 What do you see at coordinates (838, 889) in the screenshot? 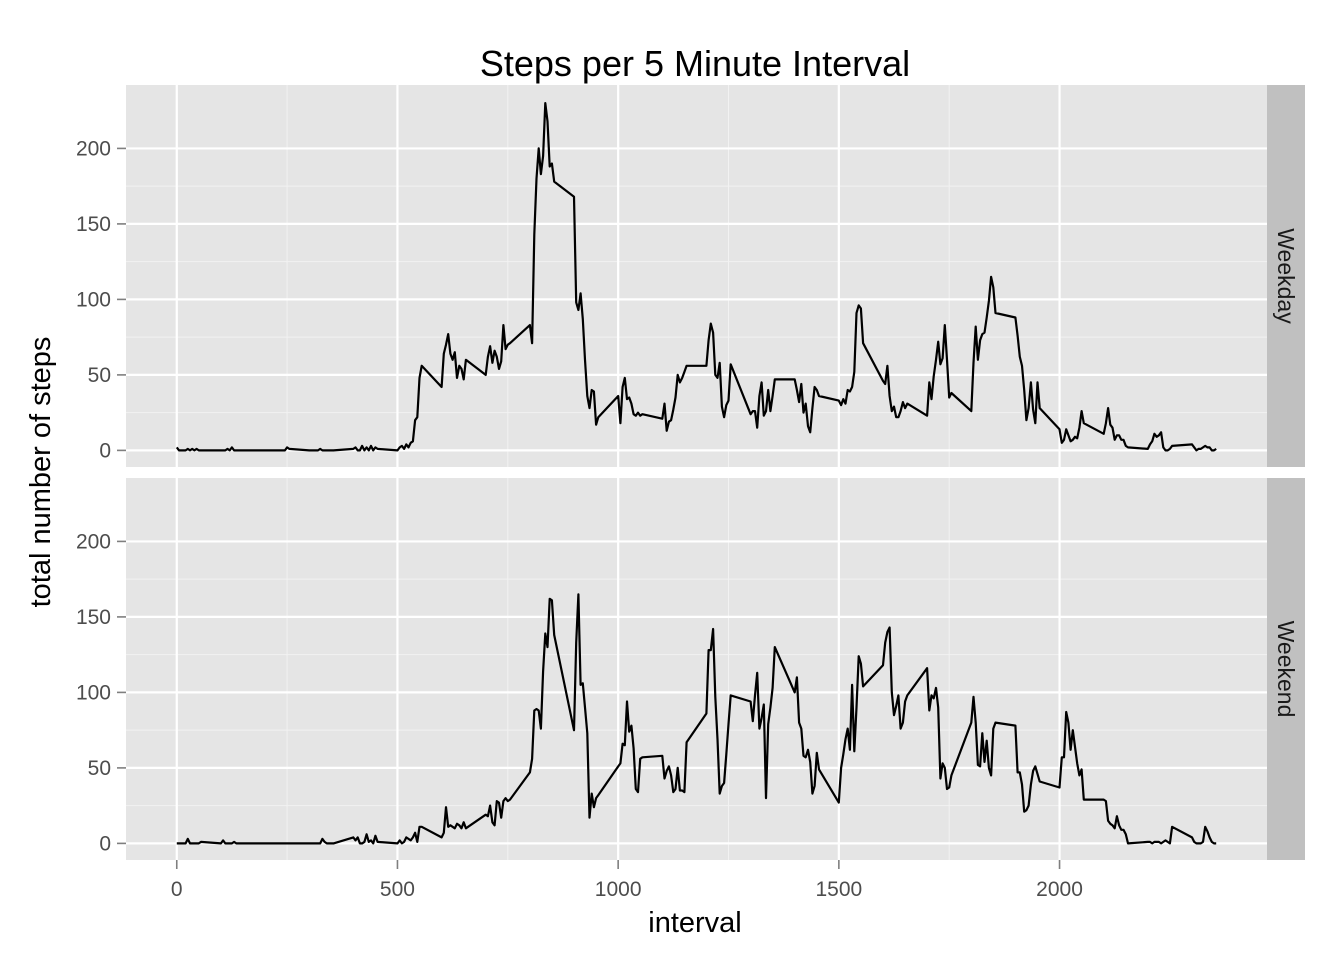
I see `x-tick-label: 1500` at bounding box center [838, 889].